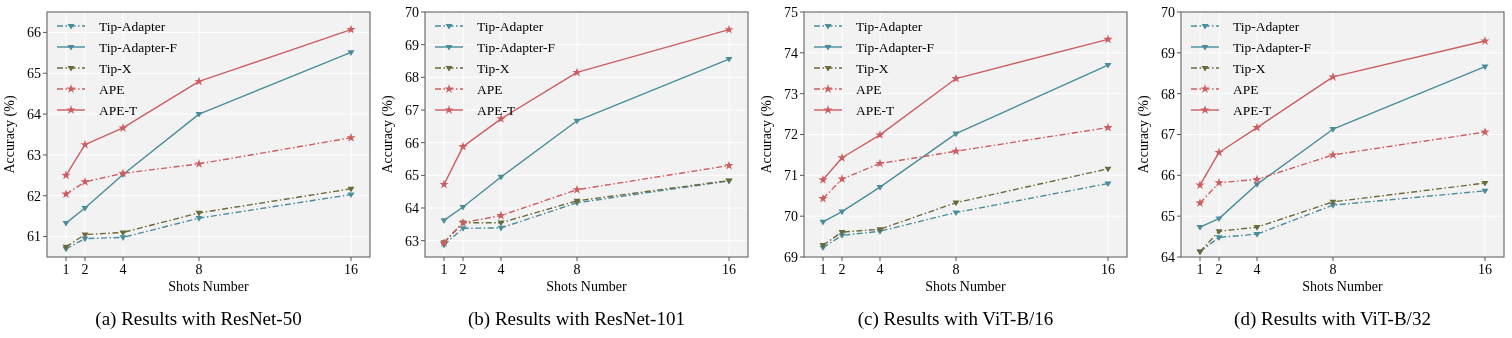 The image size is (1512, 338). What do you see at coordinates (34, 196) in the screenshot?
I see `y-tick-label: 62` at bounding box center [34, 196].